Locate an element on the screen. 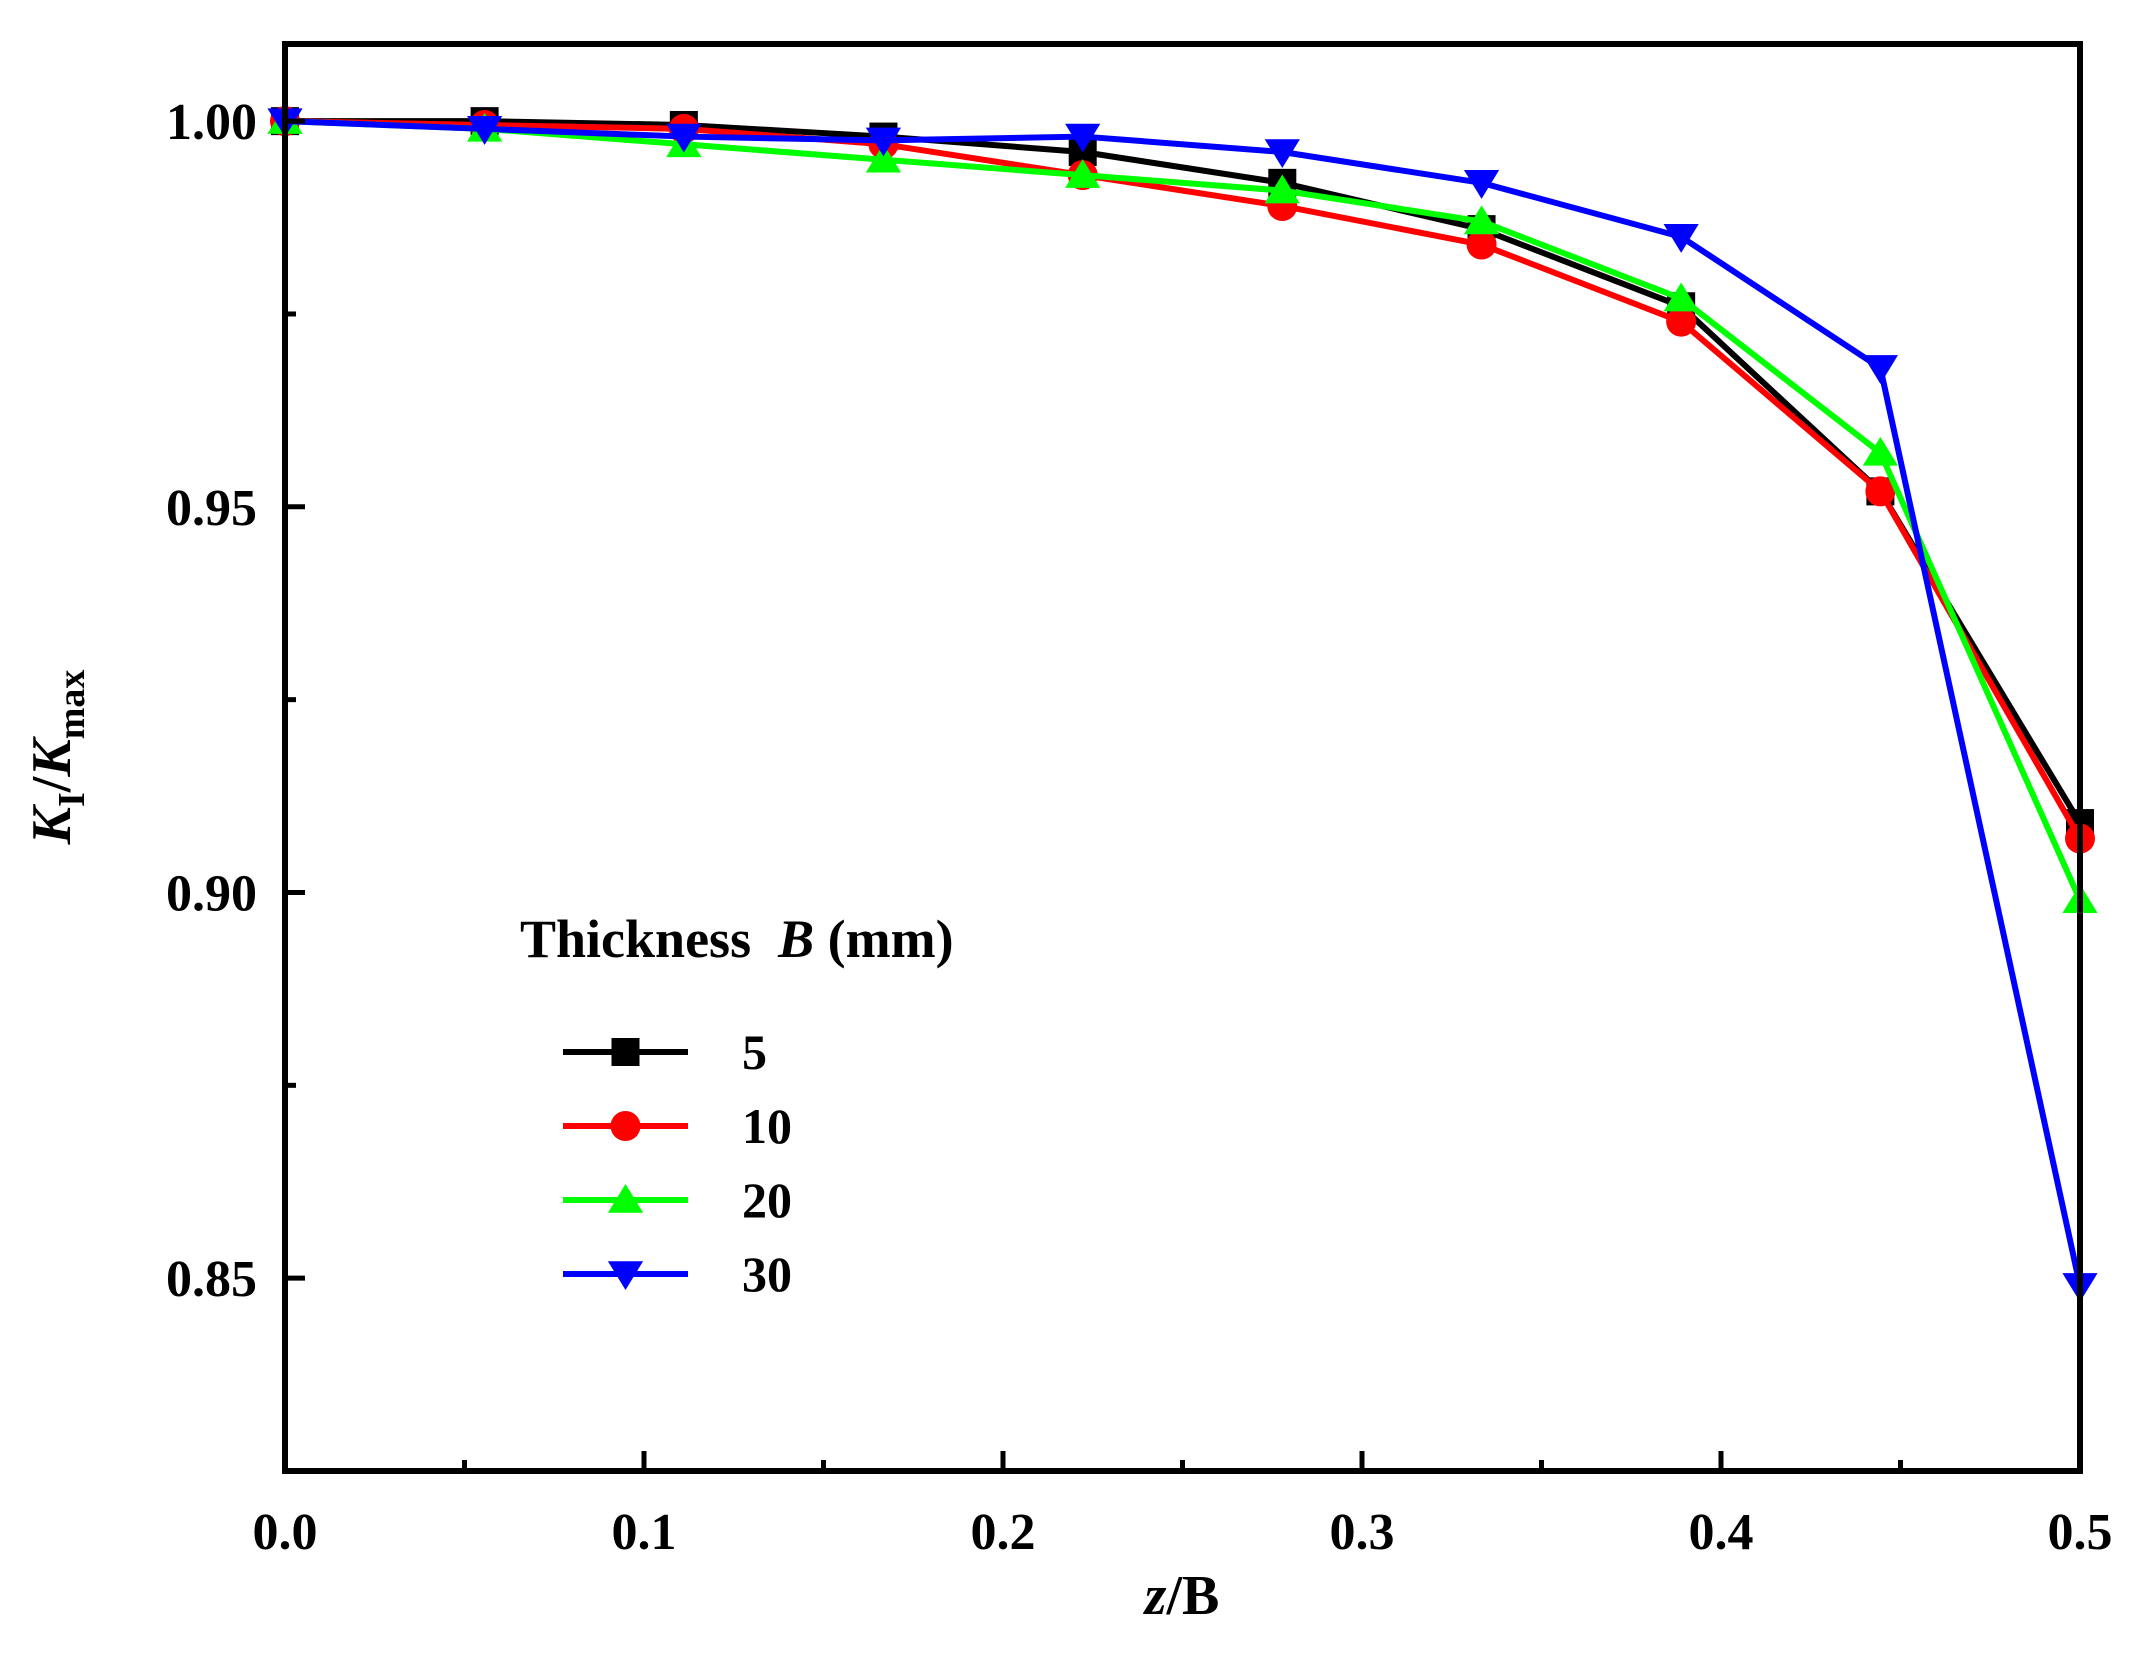  x-tick-label: 0.3 is located at coordinates (1362, 1532).